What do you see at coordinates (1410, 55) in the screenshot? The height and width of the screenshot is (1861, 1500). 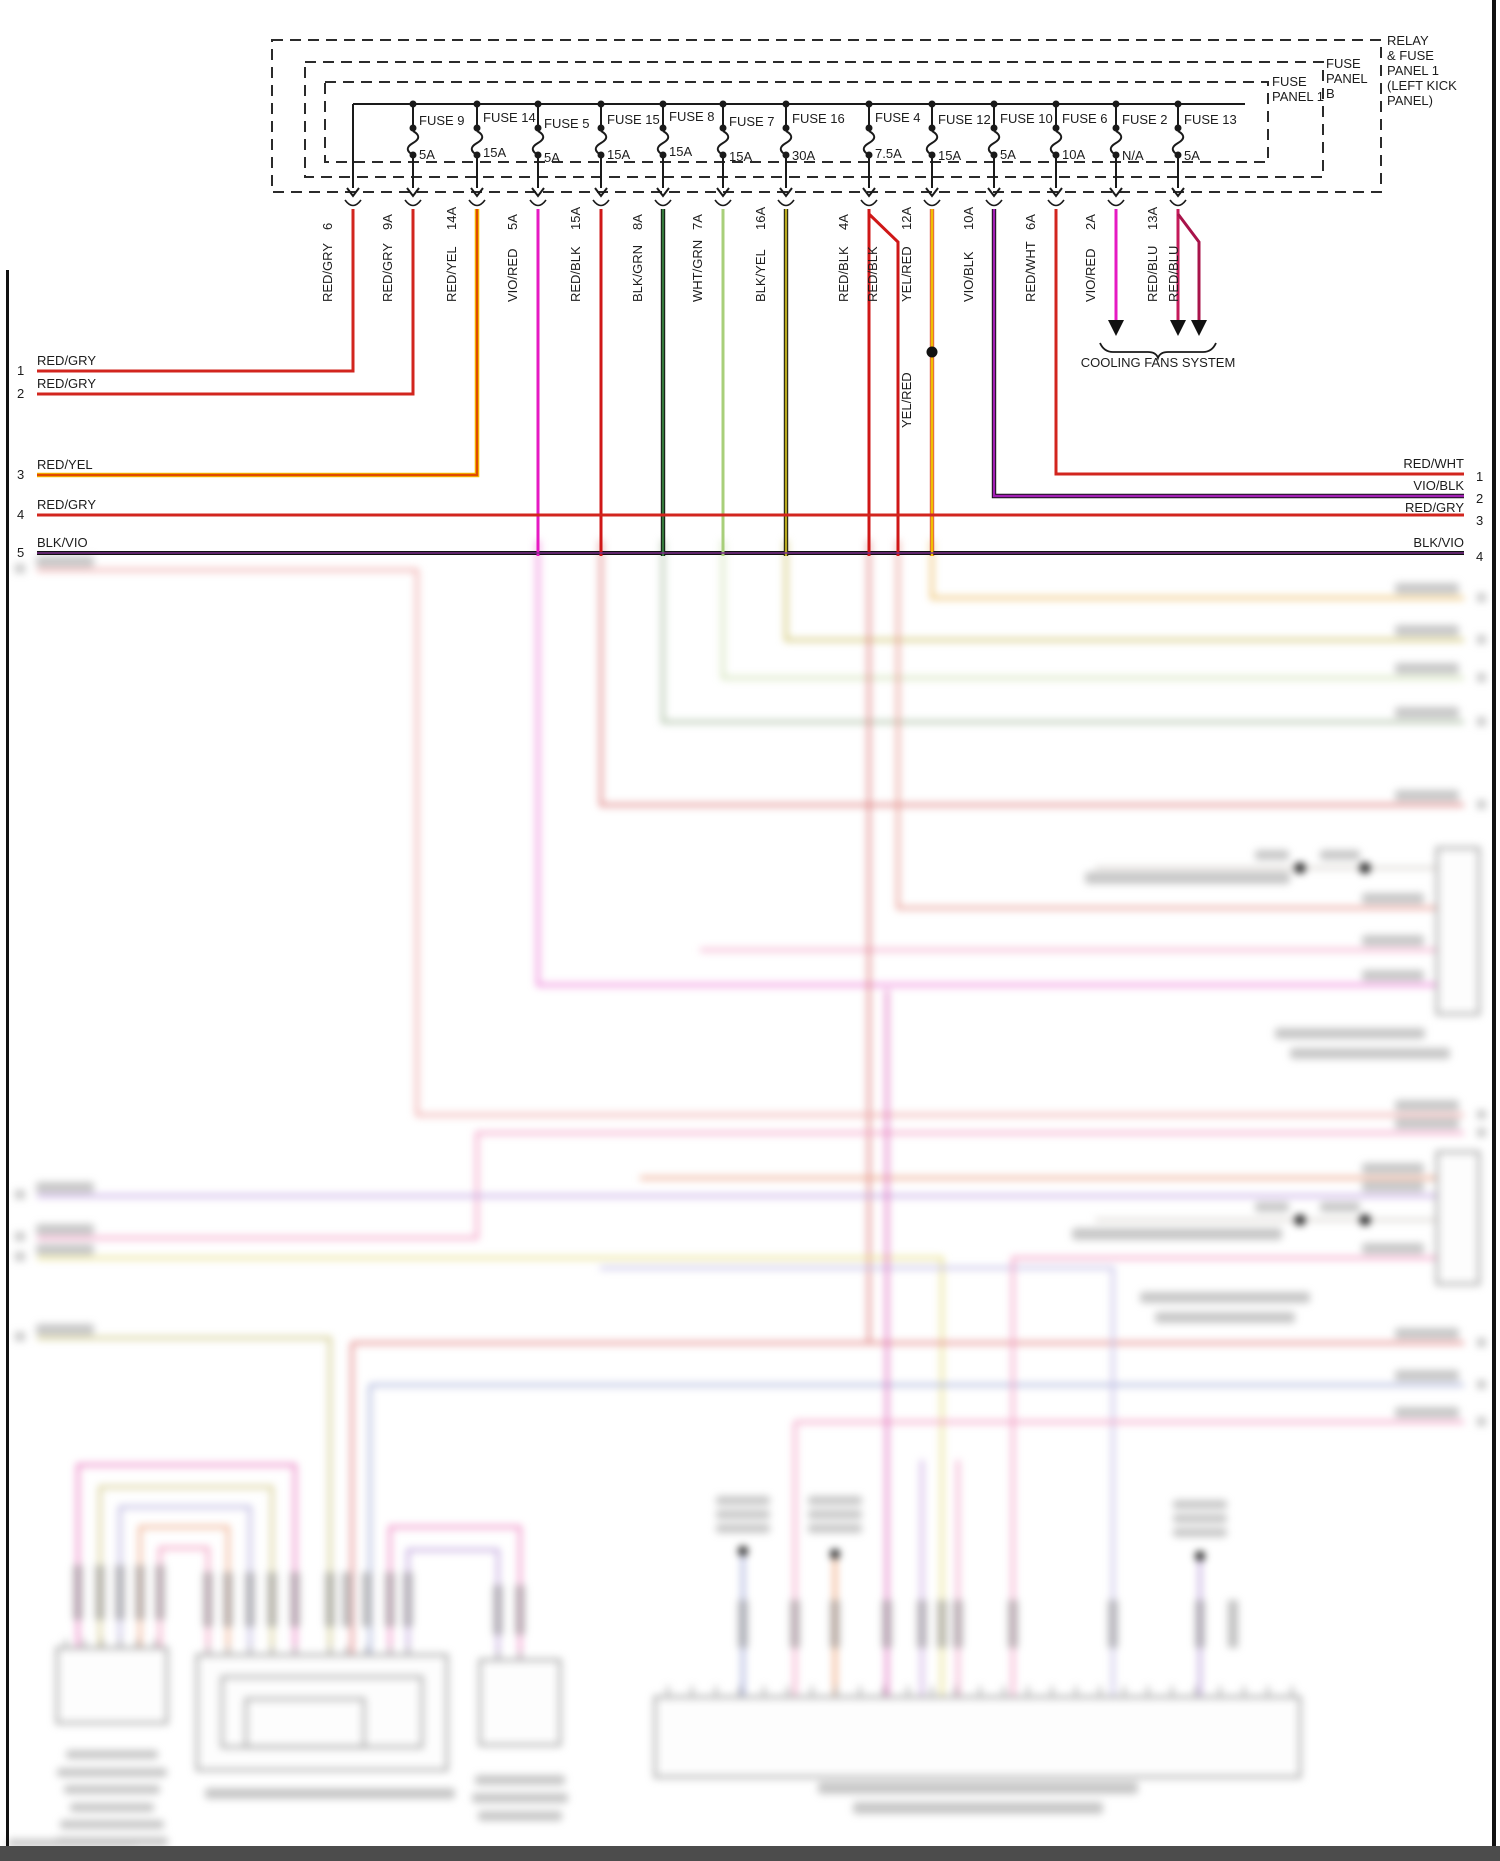 I see `label-line: & FUSE` at bounding box center [1410, 55].